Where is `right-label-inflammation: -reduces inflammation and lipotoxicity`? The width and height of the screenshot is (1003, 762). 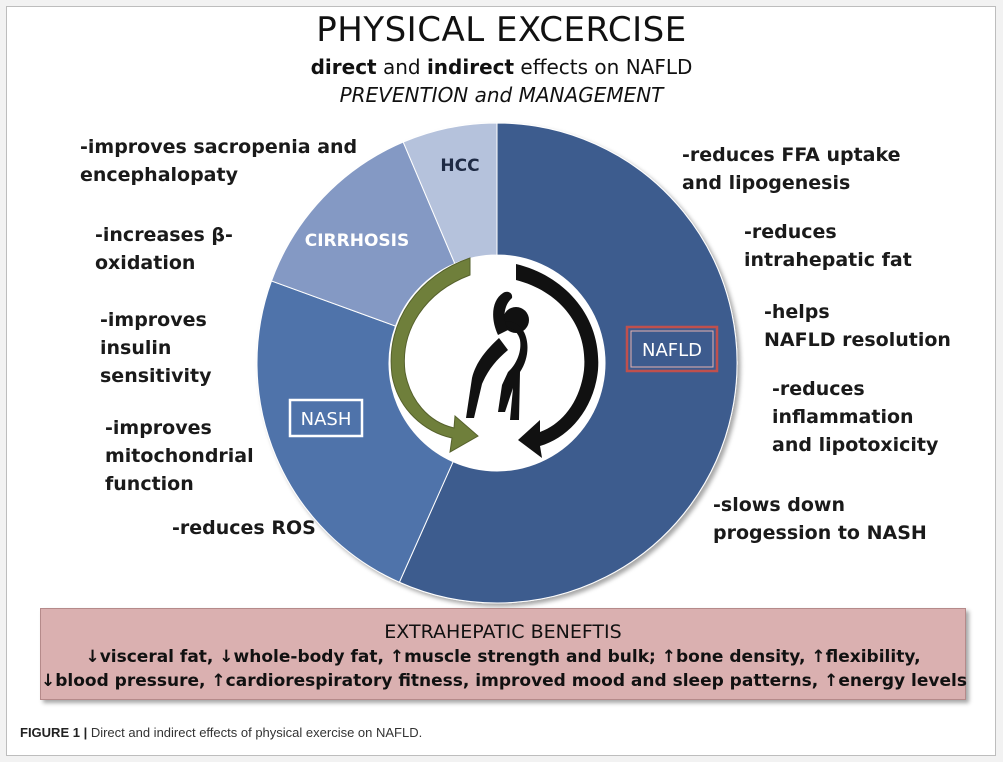 right-label-inflammation: -reduces inflammation and lipotoxicity is located at coordinates (855, 417).